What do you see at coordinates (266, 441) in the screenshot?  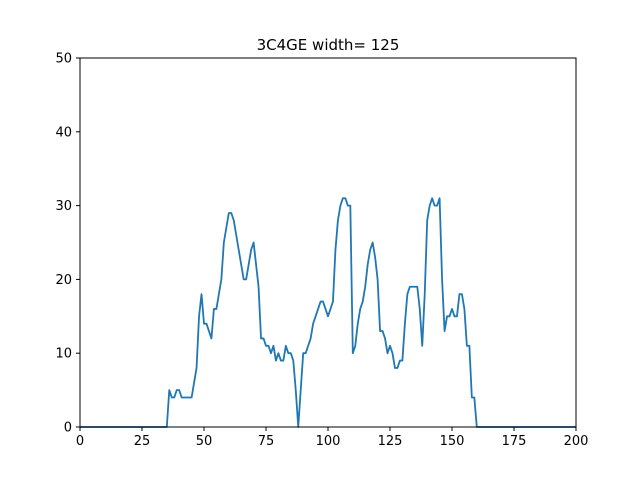 I see `x-tick-label: 75` at bounding box center [266, 441].